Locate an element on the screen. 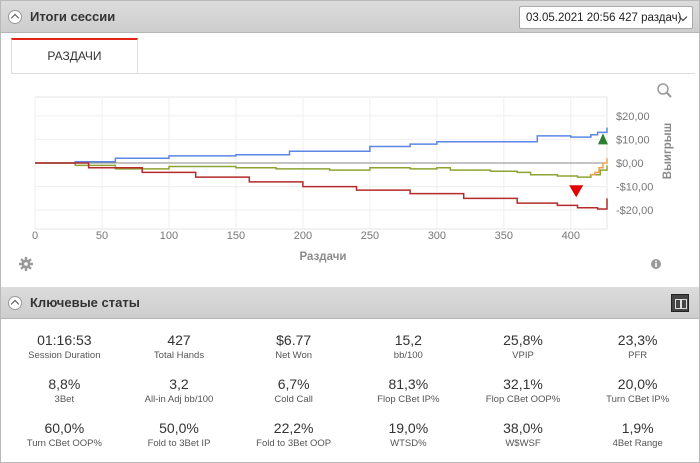 The width and height of the screenshot is (700, 463). stat-label: Total Hands is located at coordinates (179, 355).